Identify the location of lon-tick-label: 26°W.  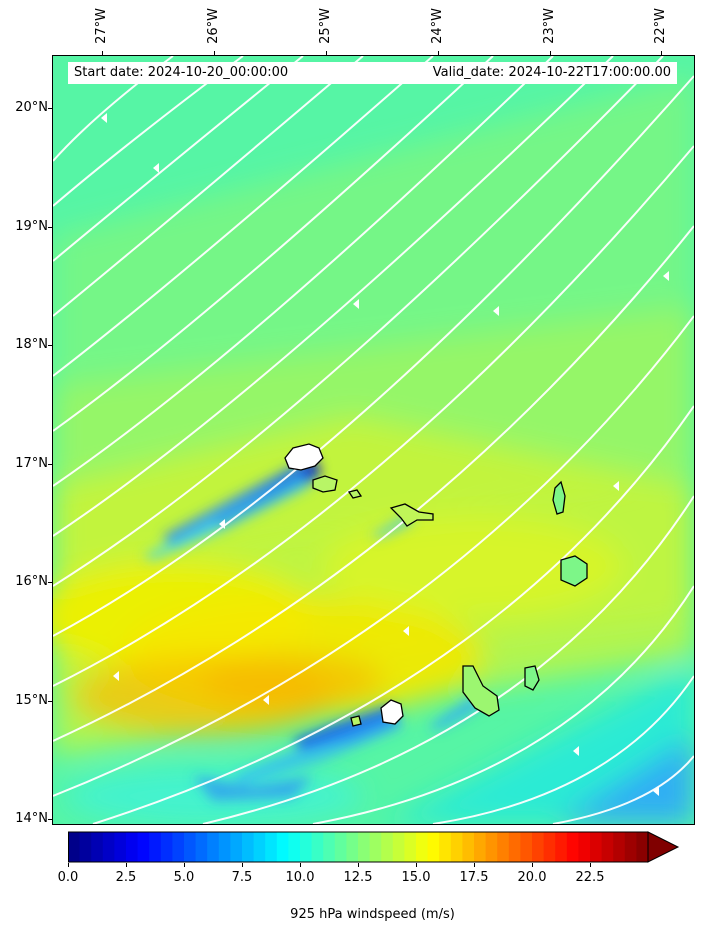
(214, 26).